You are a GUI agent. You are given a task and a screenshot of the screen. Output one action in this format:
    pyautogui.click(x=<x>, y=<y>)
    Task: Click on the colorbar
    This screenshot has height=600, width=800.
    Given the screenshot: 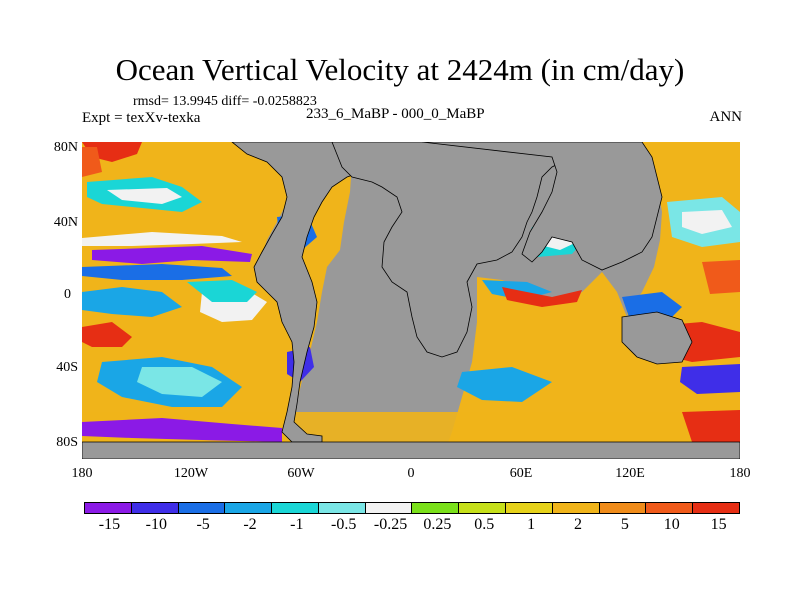 What is the action you would take?
    pyautogui.click(x=412, y=508)
    